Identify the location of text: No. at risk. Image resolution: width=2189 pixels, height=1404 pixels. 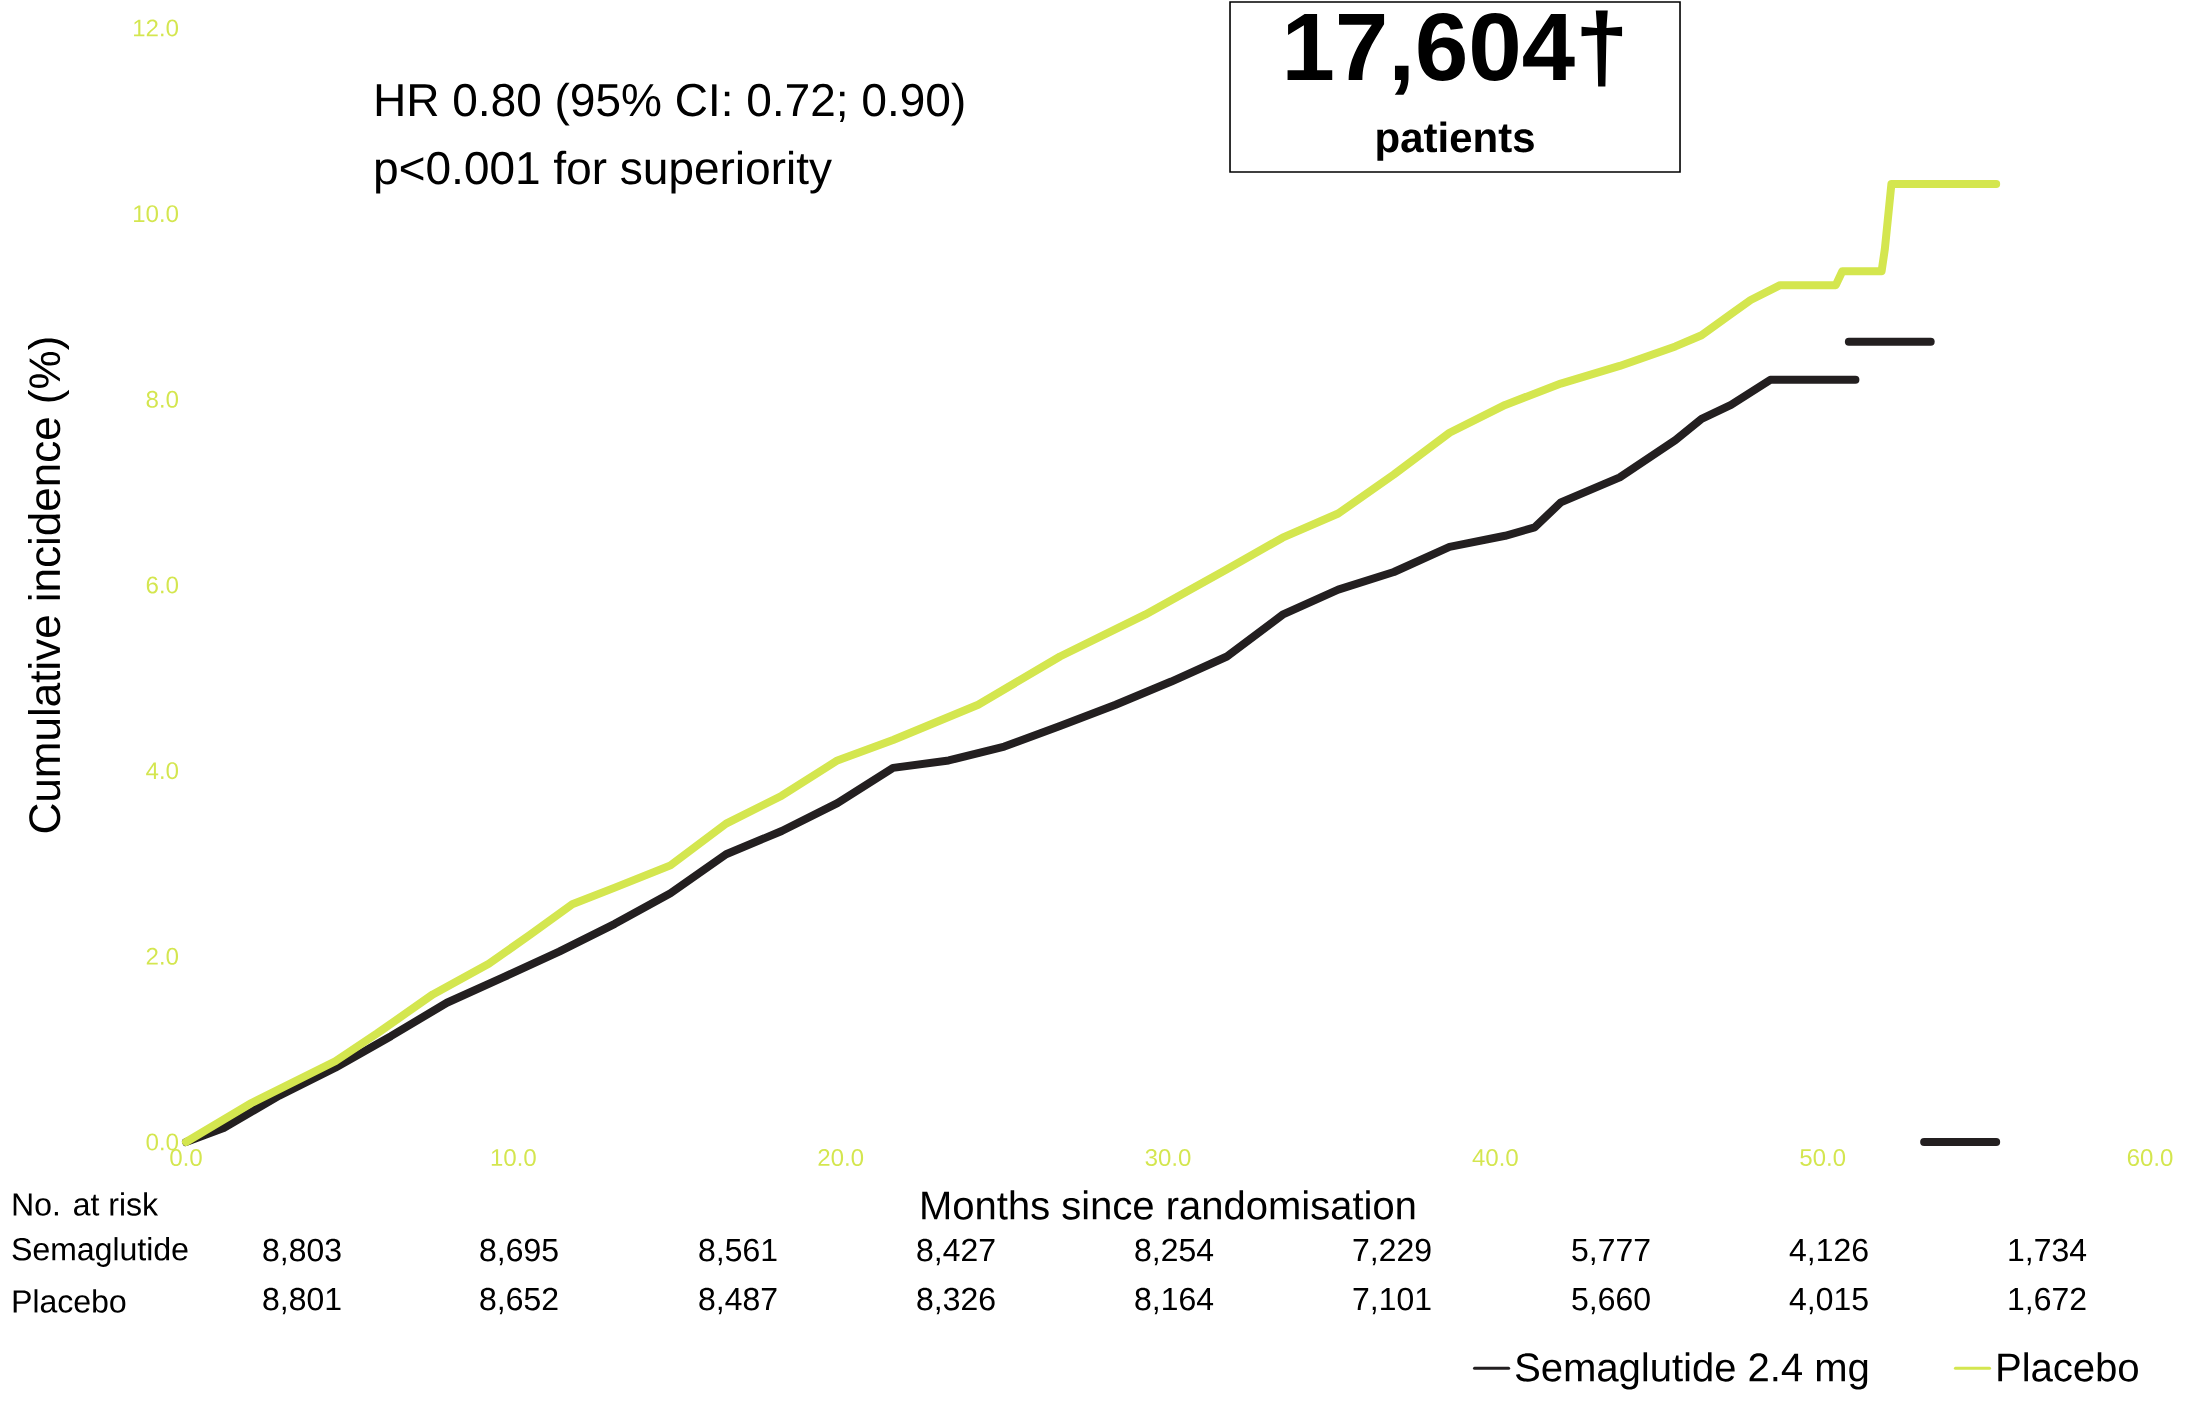
(86, 1204).